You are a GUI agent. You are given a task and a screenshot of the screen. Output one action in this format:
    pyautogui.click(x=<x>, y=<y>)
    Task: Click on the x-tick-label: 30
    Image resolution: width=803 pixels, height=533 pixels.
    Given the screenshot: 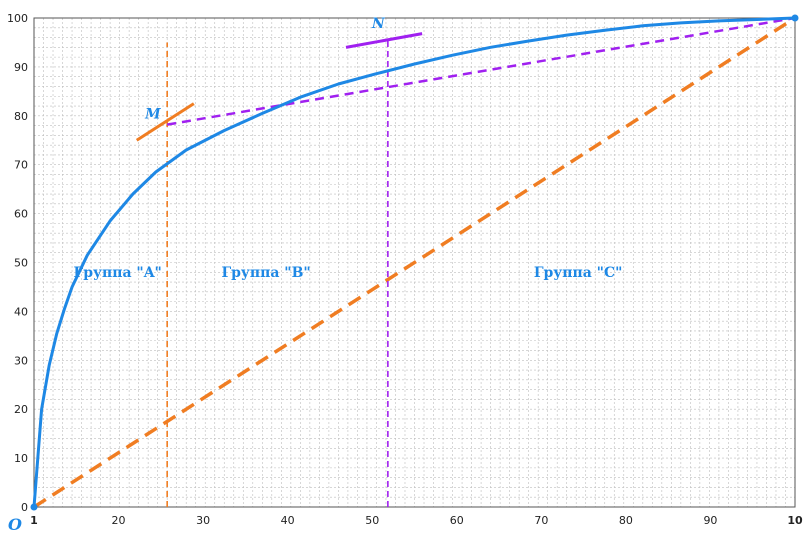 What is the action you would take?
    pyautogui.click(x=203, y=520)
    